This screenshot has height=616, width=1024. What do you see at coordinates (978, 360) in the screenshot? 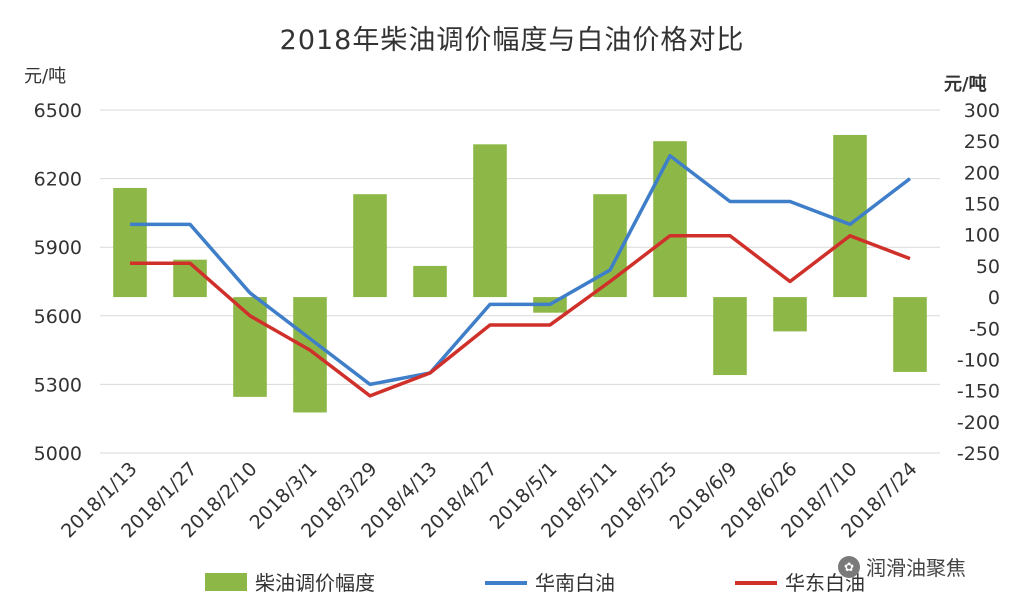
I see `right-tick-label: -100` at bounding box center [978, 360].